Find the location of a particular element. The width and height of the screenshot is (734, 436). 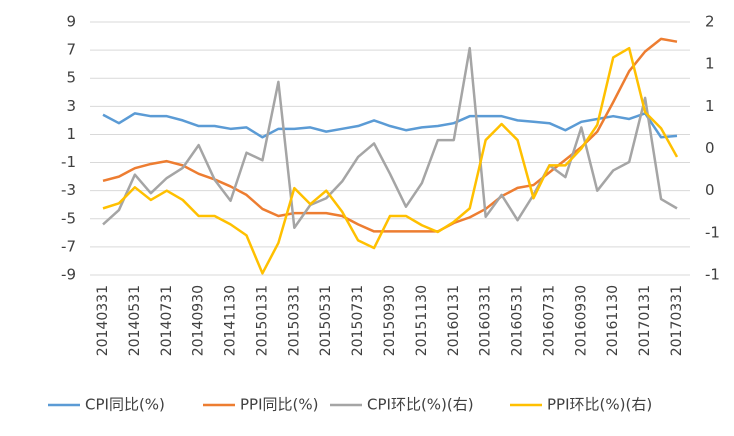

x-tick-label: 20140930 is located at coordinates (199, 320).